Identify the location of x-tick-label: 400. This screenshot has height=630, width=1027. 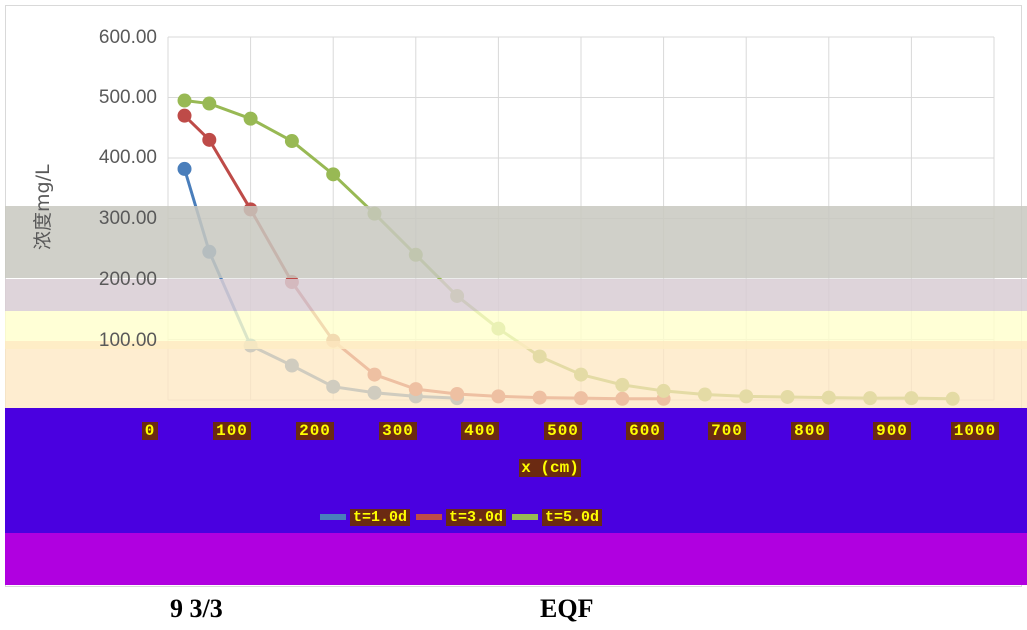
(480, 432).